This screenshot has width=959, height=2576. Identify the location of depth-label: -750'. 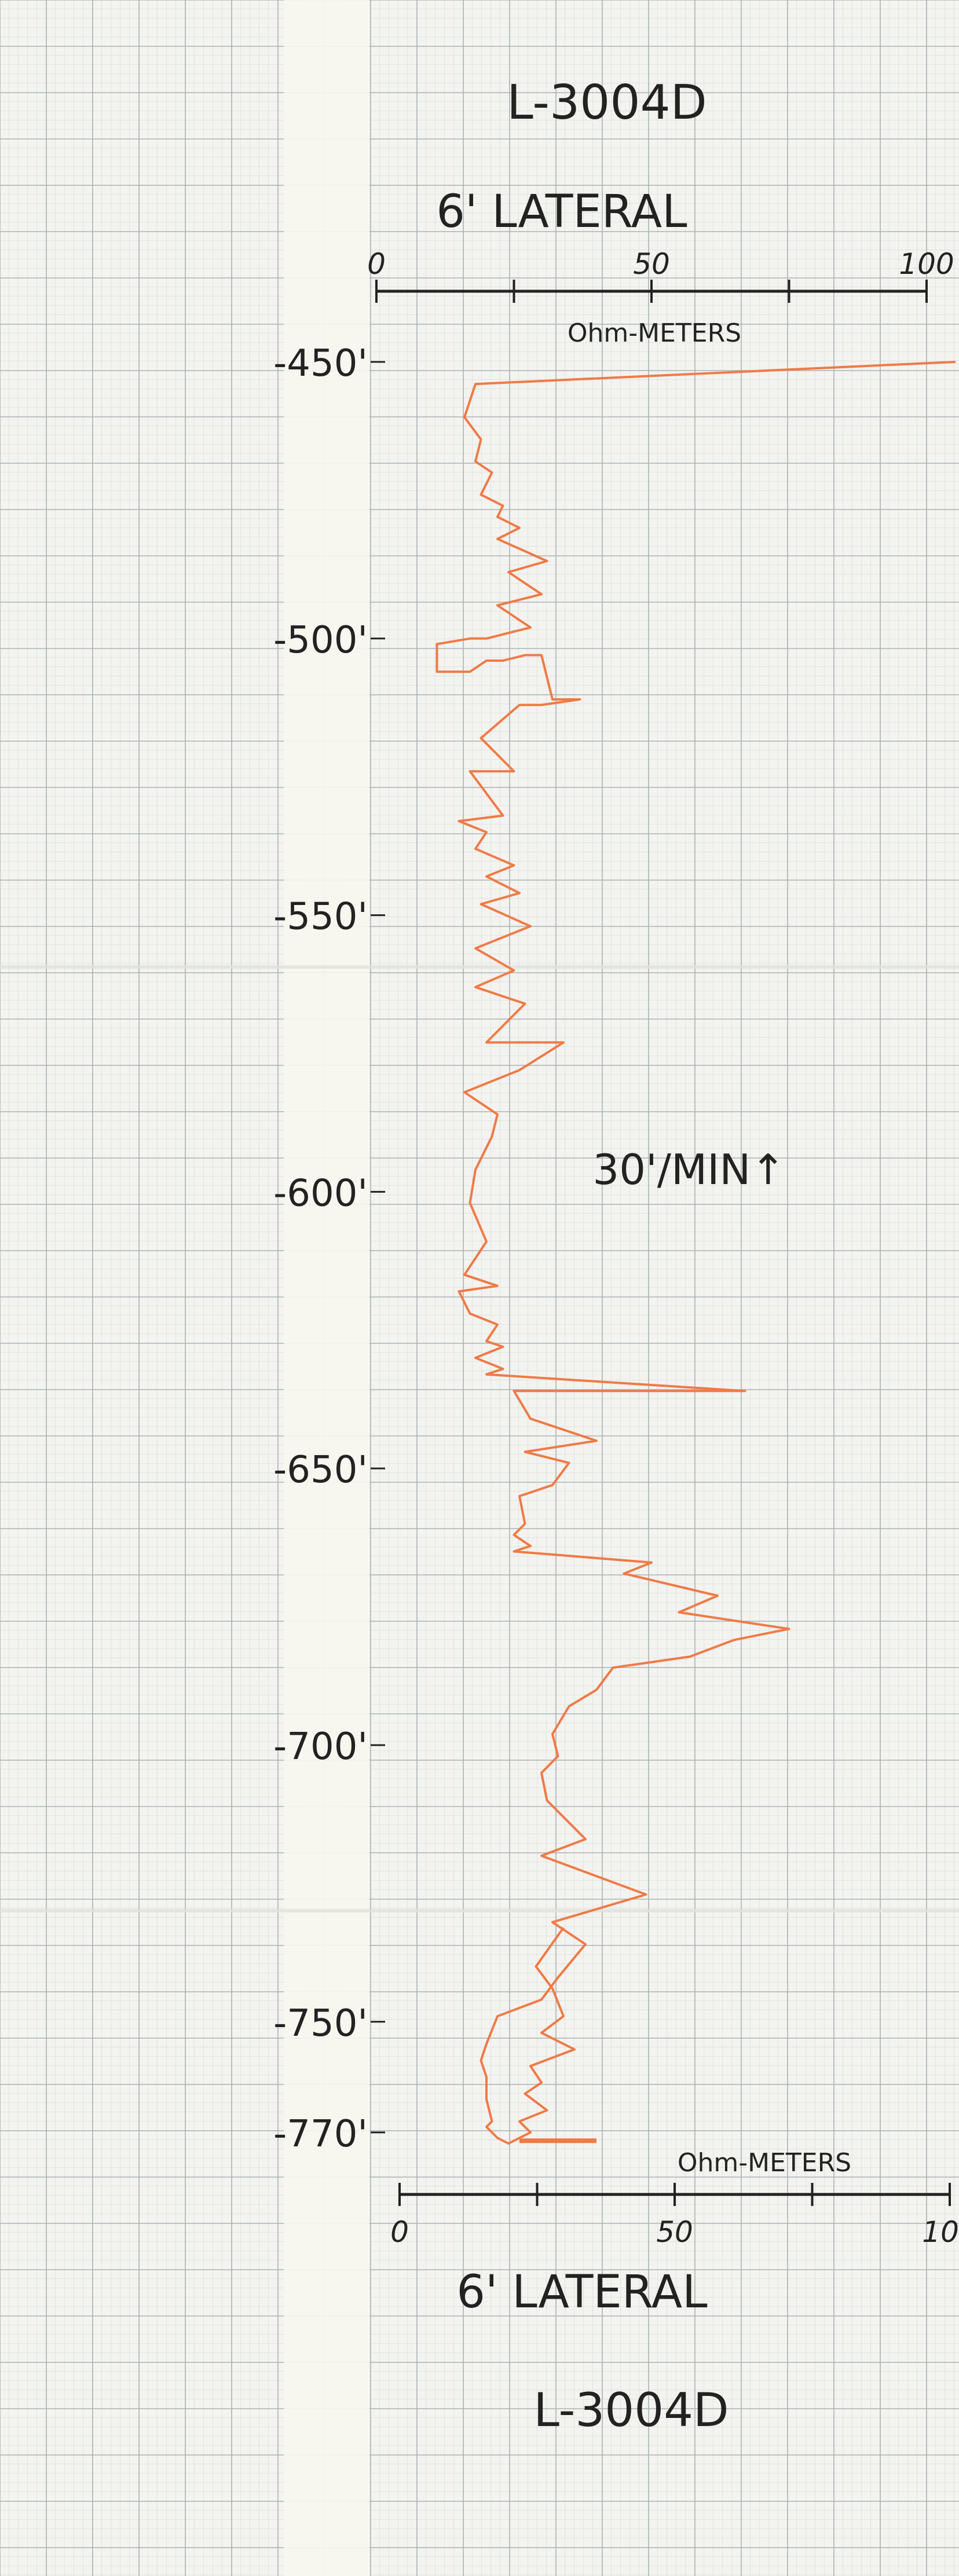
(320, 2023).